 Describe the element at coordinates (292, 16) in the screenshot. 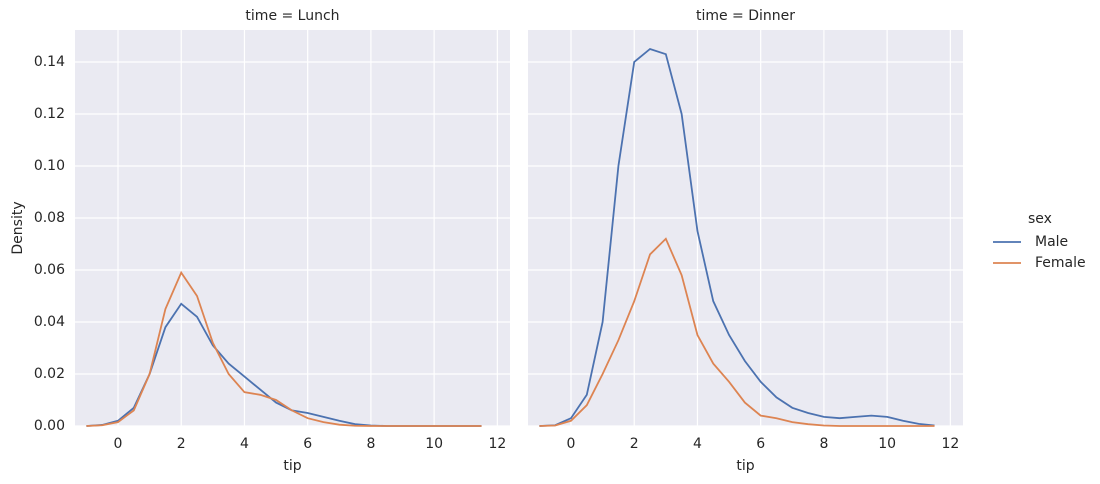

I see `panel-title: time = Lunch` at that location.